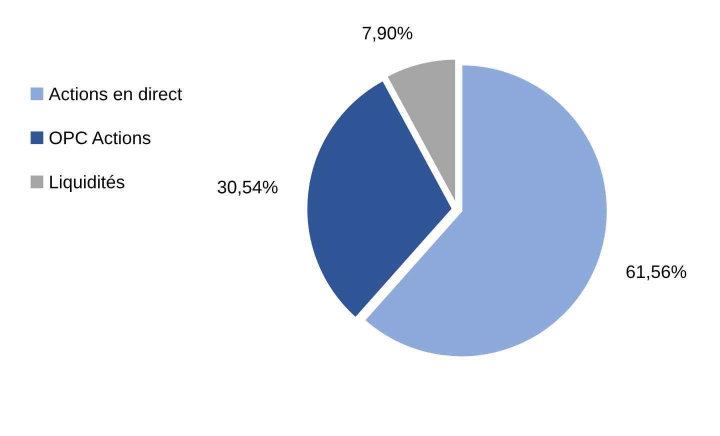  Describe the element at coordinates (248, 188) in the screenshot. I see `data-label: 30,54%` at that location.